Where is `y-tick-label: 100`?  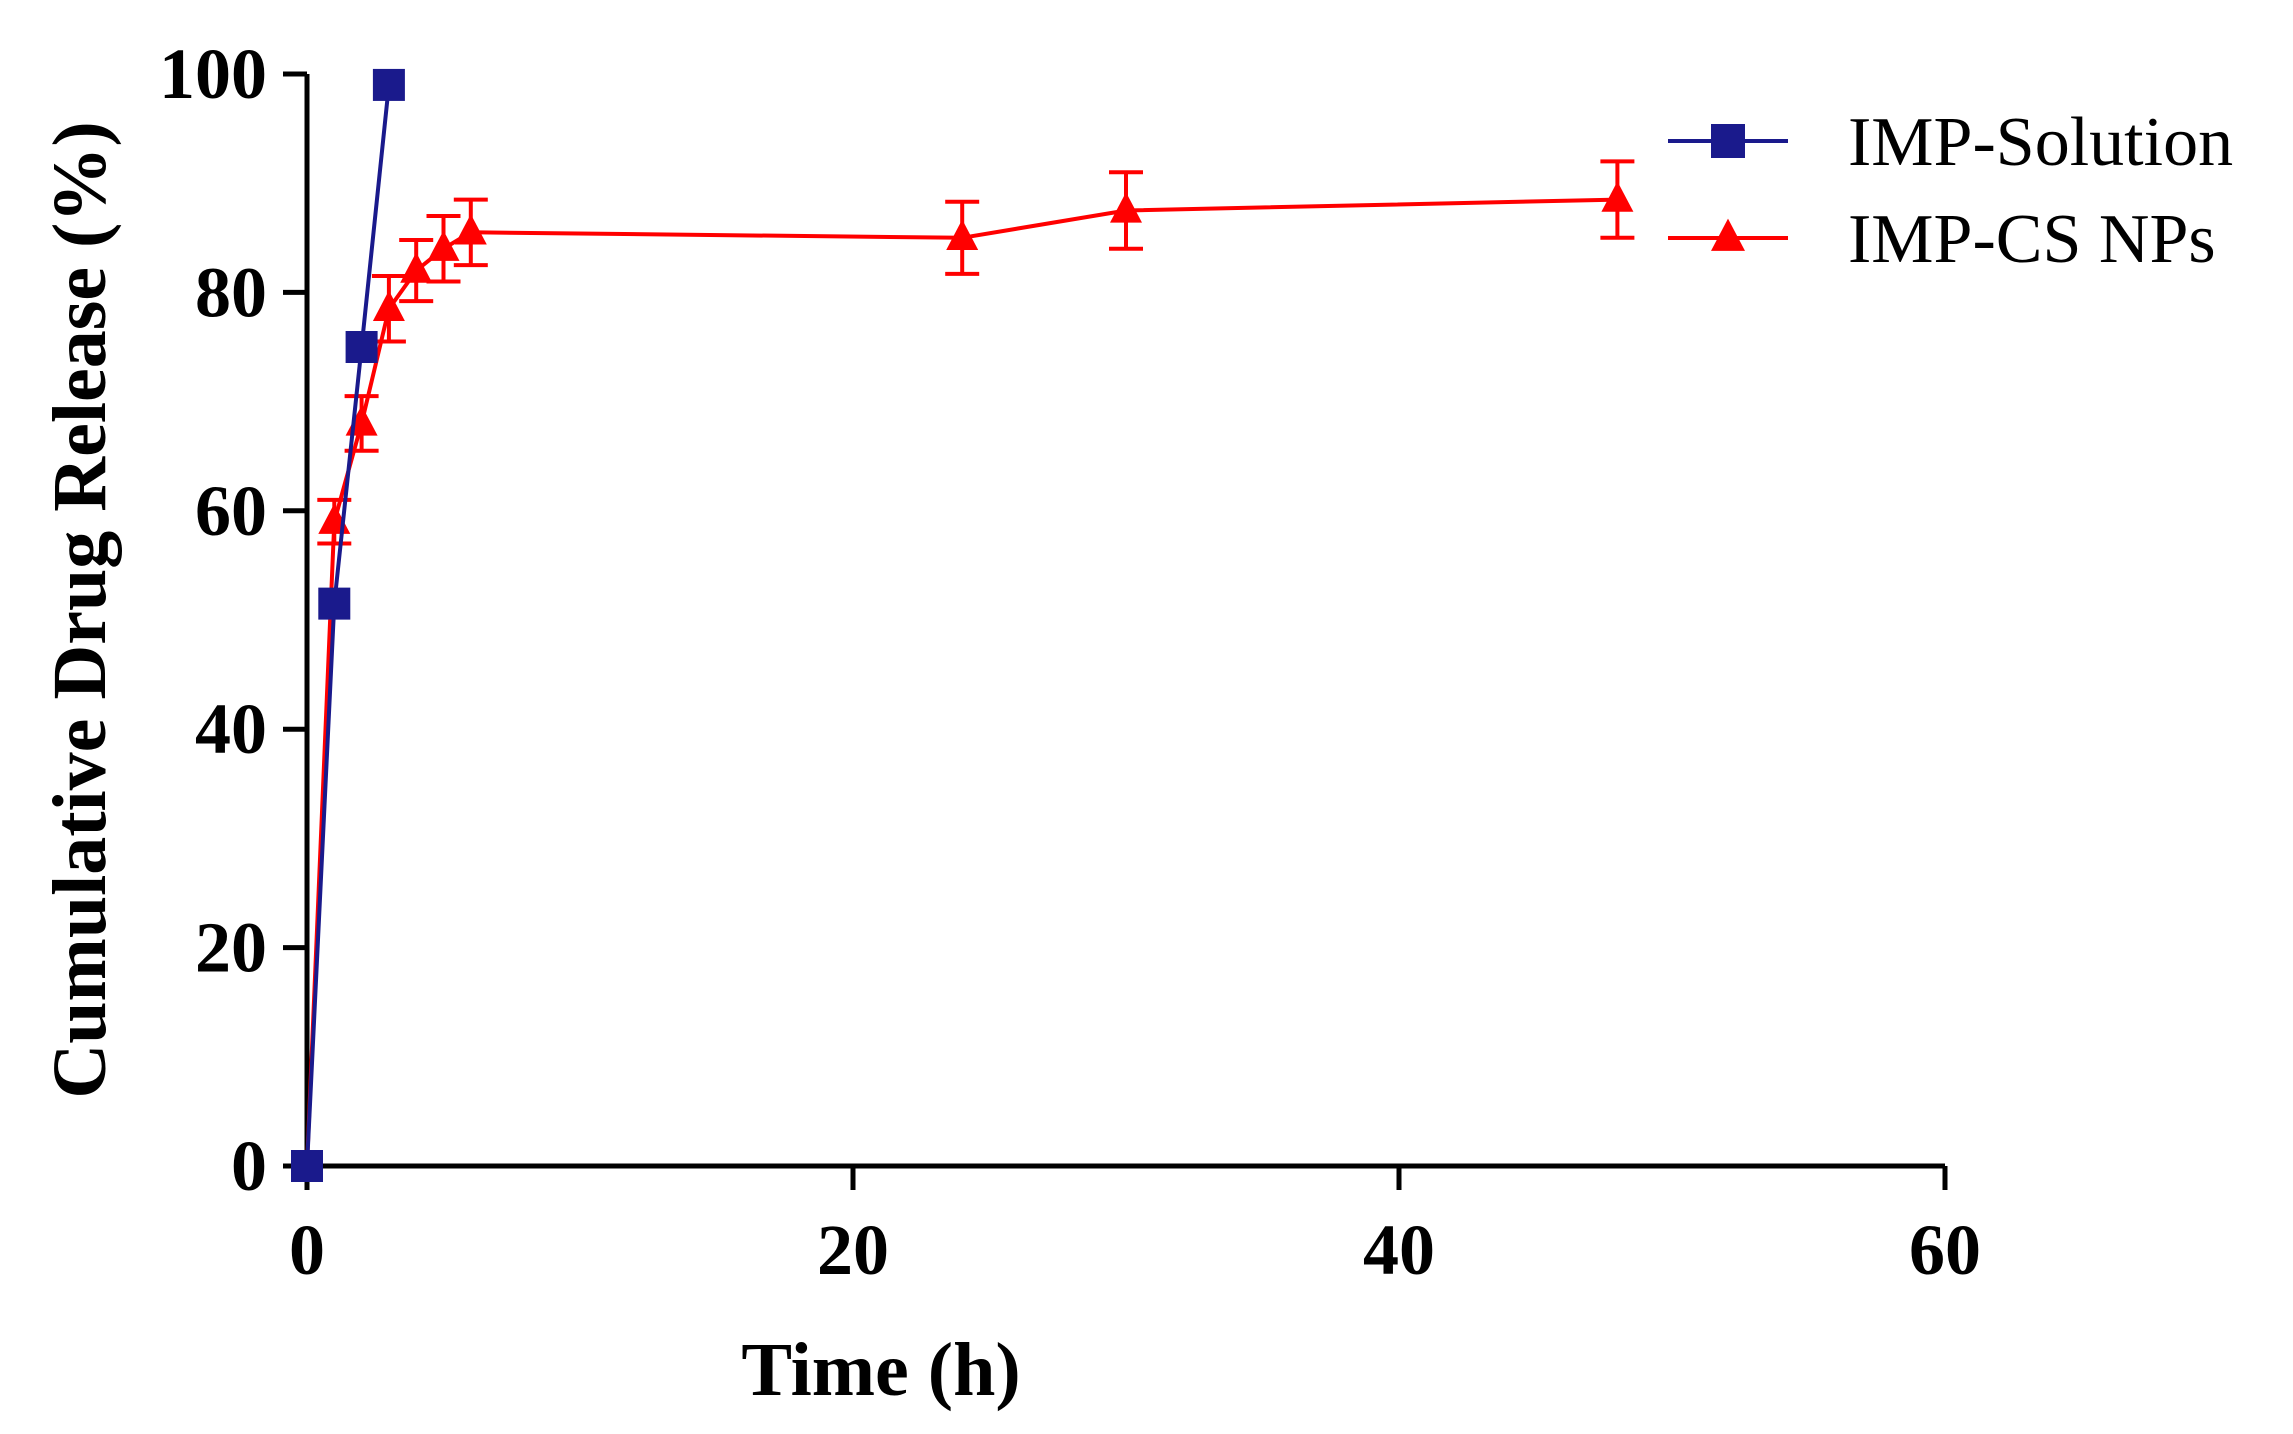 y-tick-label: 100 is located at coordinates (213, 74).